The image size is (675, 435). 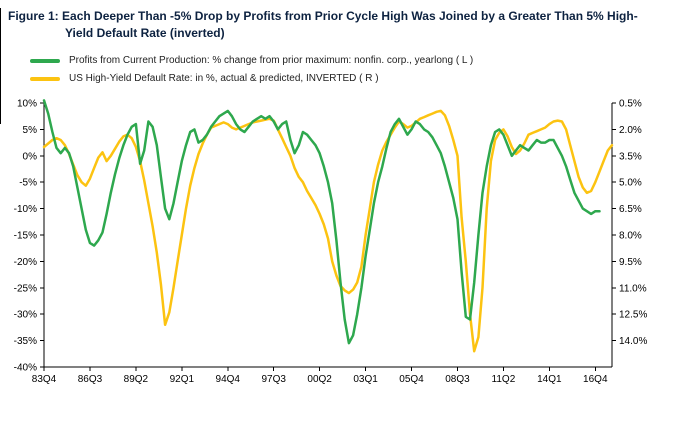 What do you see at coordinates (30, 130) in the screenshot?
I see `left-axis-tick-label: 5%` at bounding box center [30, 130].